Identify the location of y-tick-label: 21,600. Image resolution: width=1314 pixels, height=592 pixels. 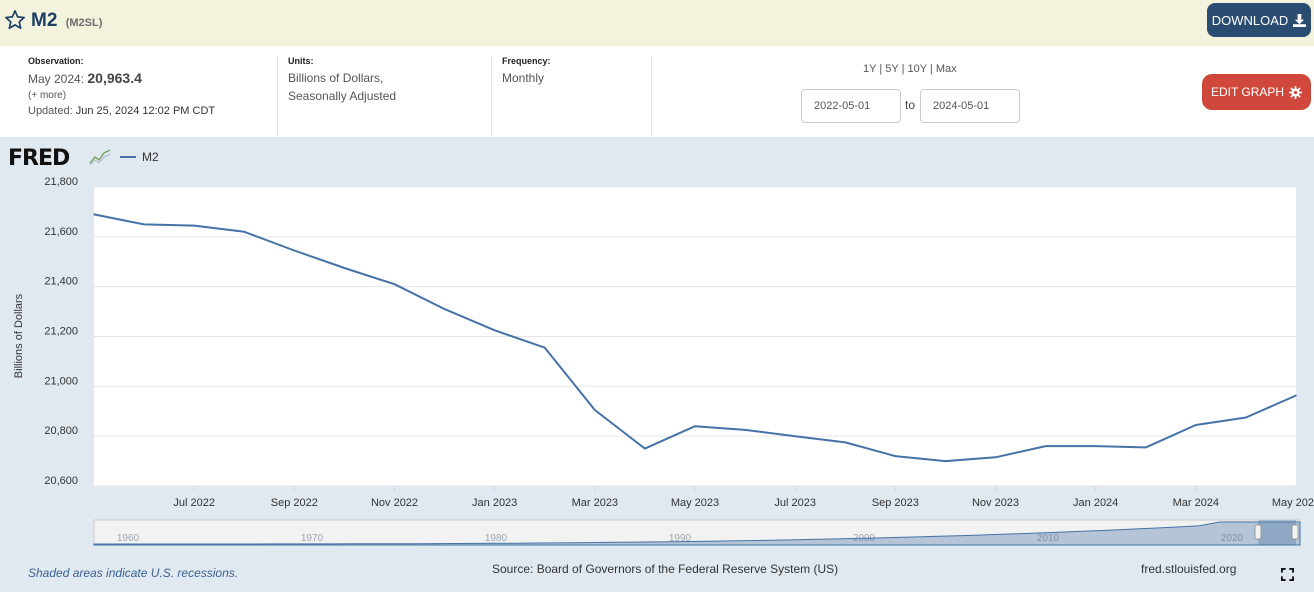
(61, 232).